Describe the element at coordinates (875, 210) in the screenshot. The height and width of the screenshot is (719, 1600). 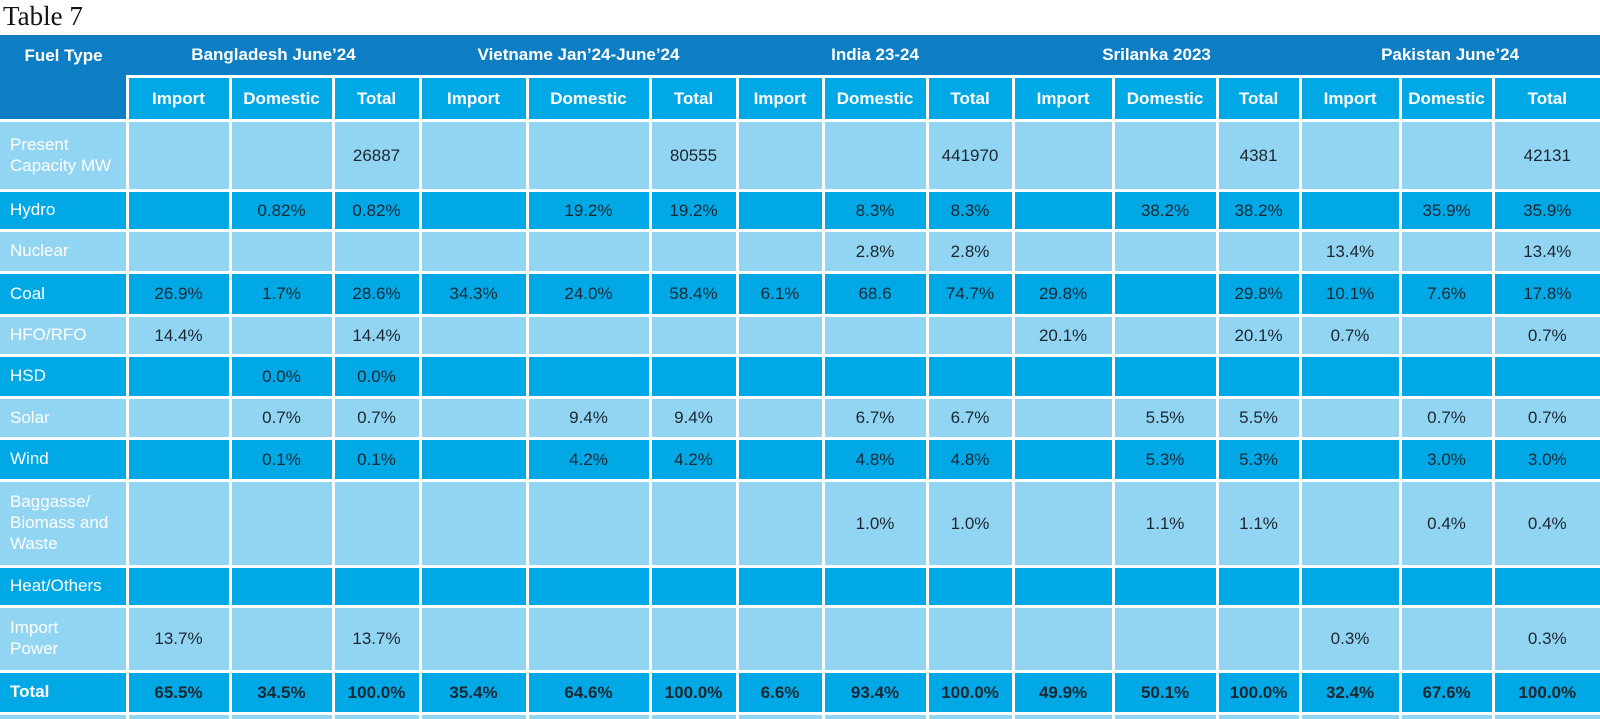
I see `data-cell: 8.3%` at that location.